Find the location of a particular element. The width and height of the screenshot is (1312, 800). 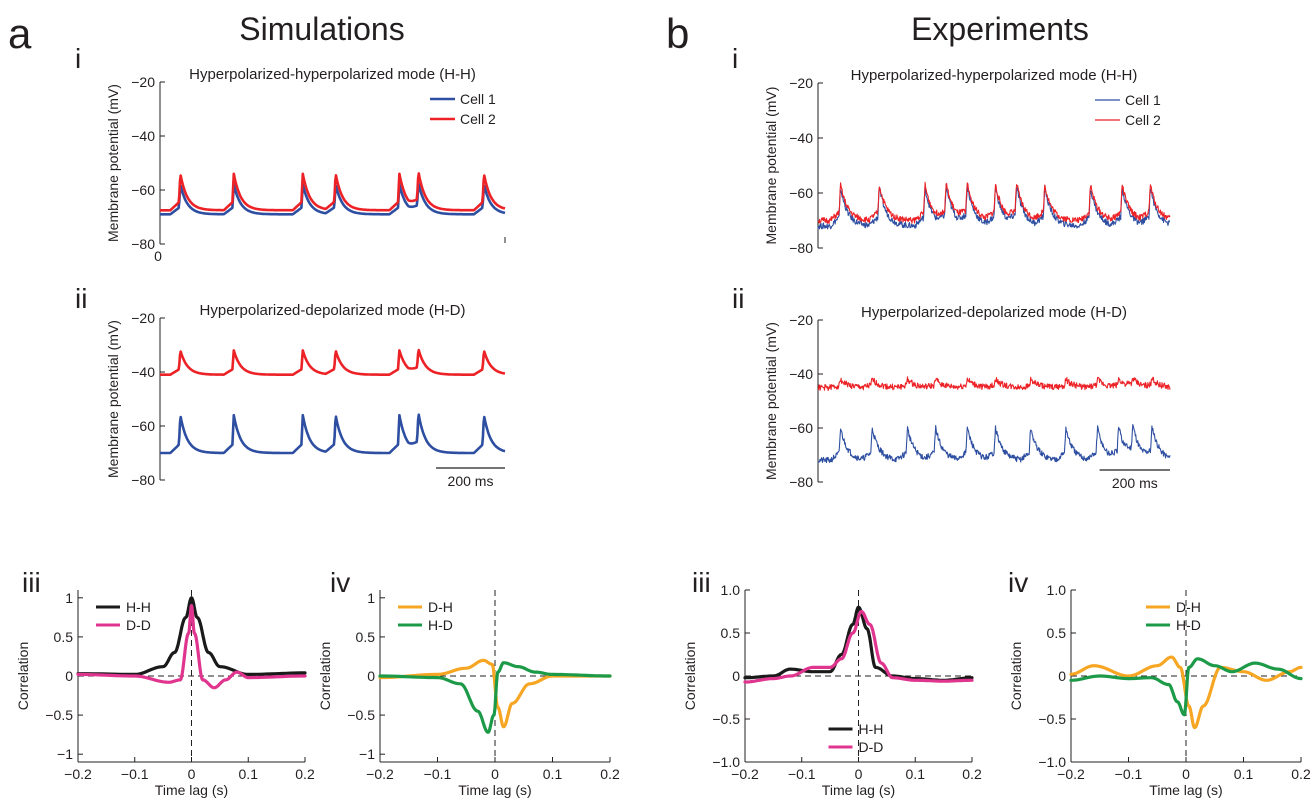

panel-a-title: Simulations is located at coordinates (321, 29).